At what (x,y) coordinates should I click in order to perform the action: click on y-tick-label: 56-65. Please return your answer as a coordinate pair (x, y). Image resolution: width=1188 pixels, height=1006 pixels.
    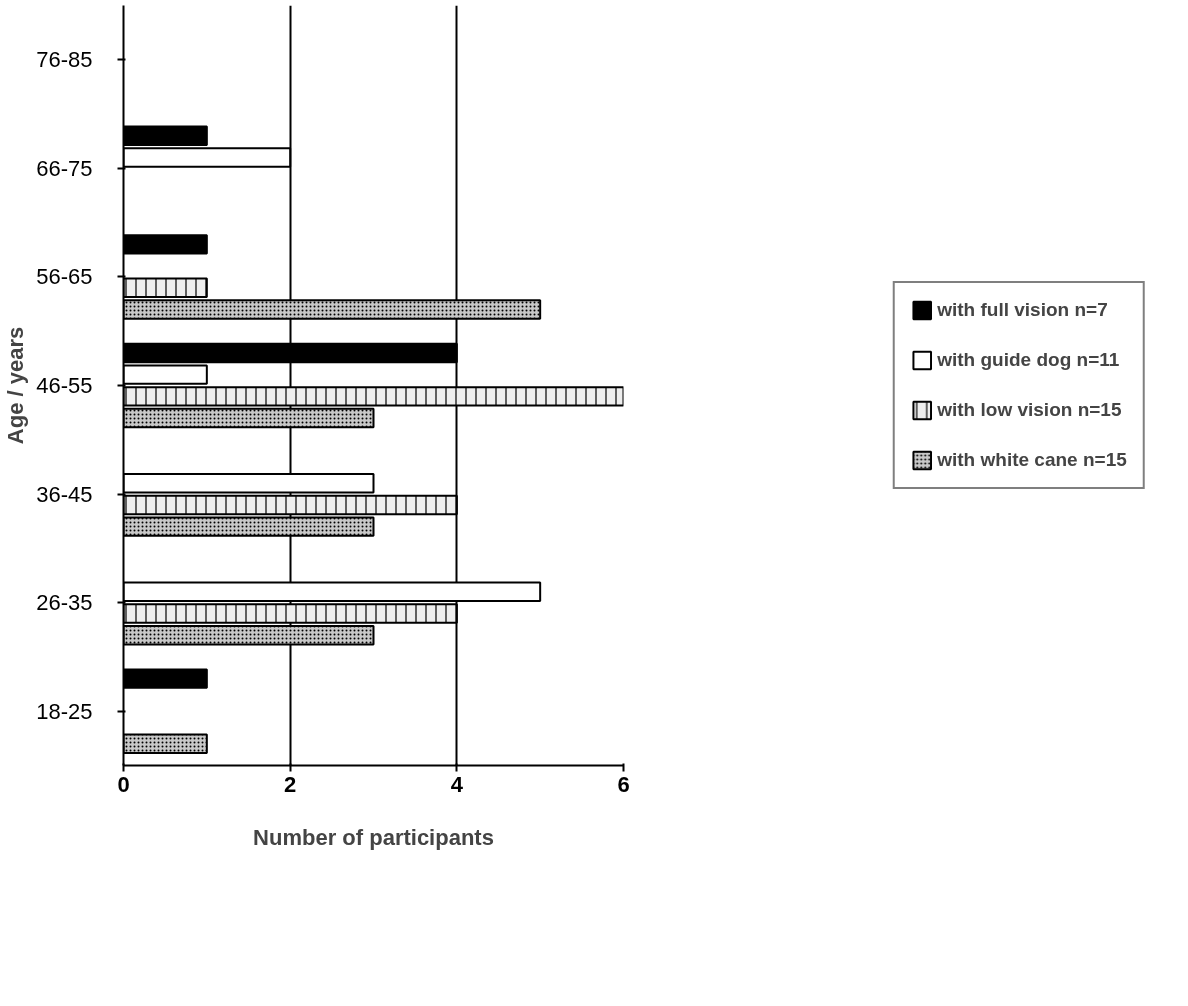
    Looking at the image, I should click on (64, 277).